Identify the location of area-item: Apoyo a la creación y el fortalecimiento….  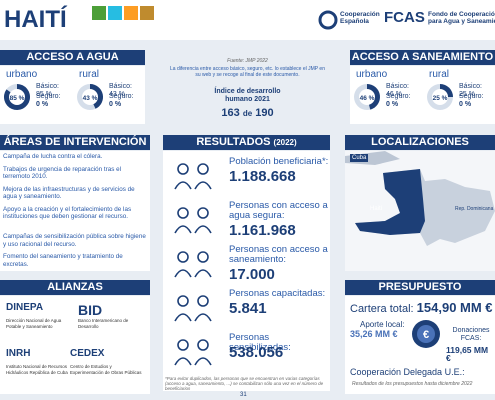
(67, 213).